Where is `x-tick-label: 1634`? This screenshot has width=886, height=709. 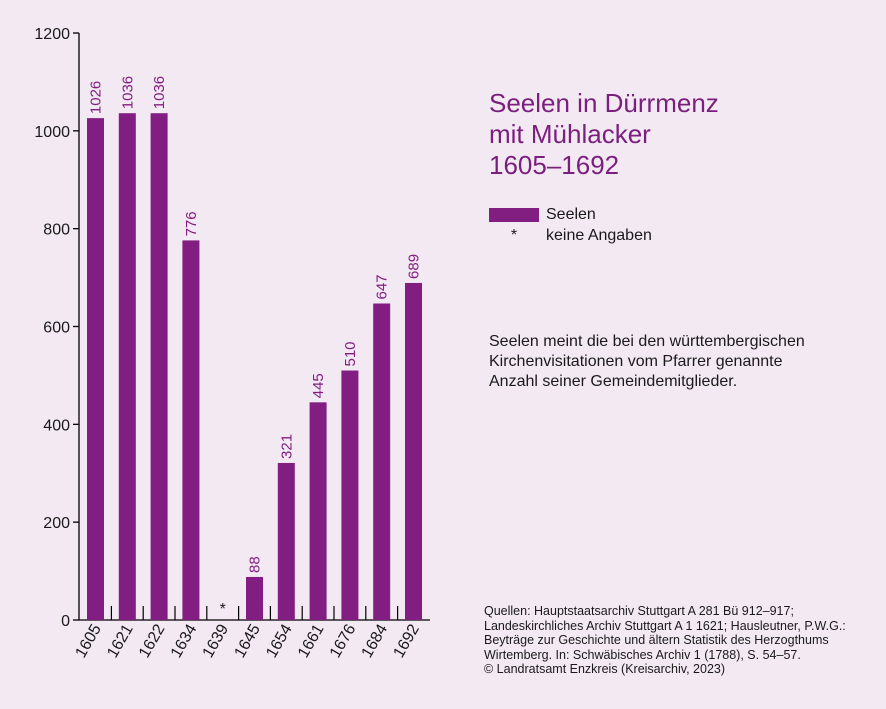 x-tick-label: 1634 is located at coordinates (184, 640).